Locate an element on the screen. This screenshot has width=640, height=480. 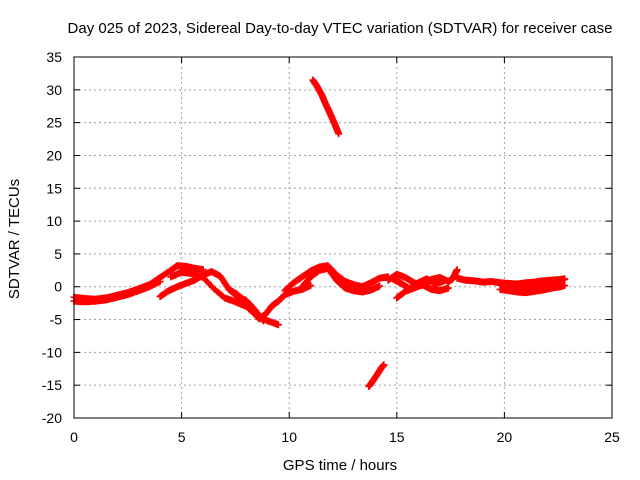
y-axis-title: SDTVAR / TECUs is located at coordinates (14, 239).